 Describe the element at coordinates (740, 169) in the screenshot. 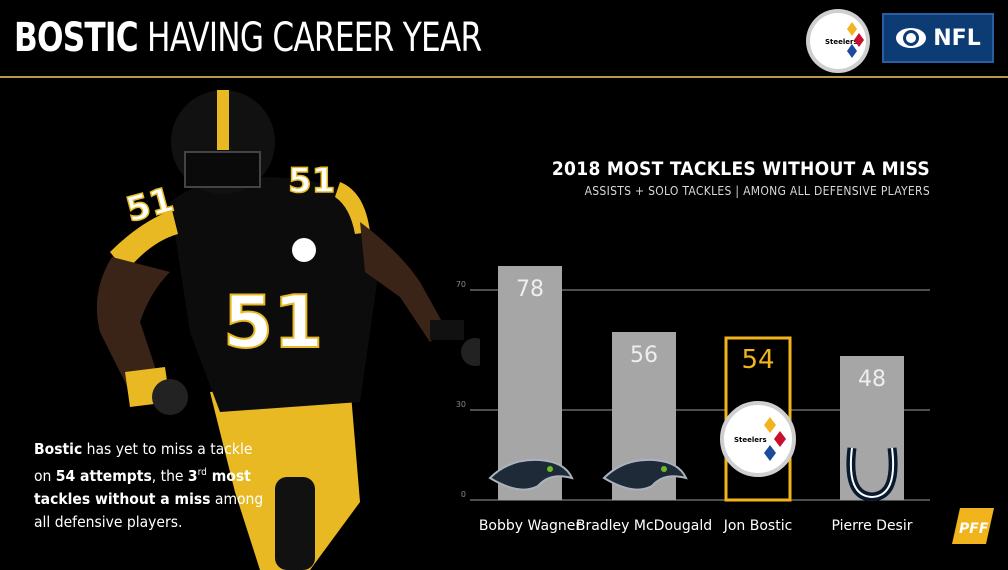

I see `chart-title: 2018 MOST TACKLES WITHOUT A MISS` at that location.